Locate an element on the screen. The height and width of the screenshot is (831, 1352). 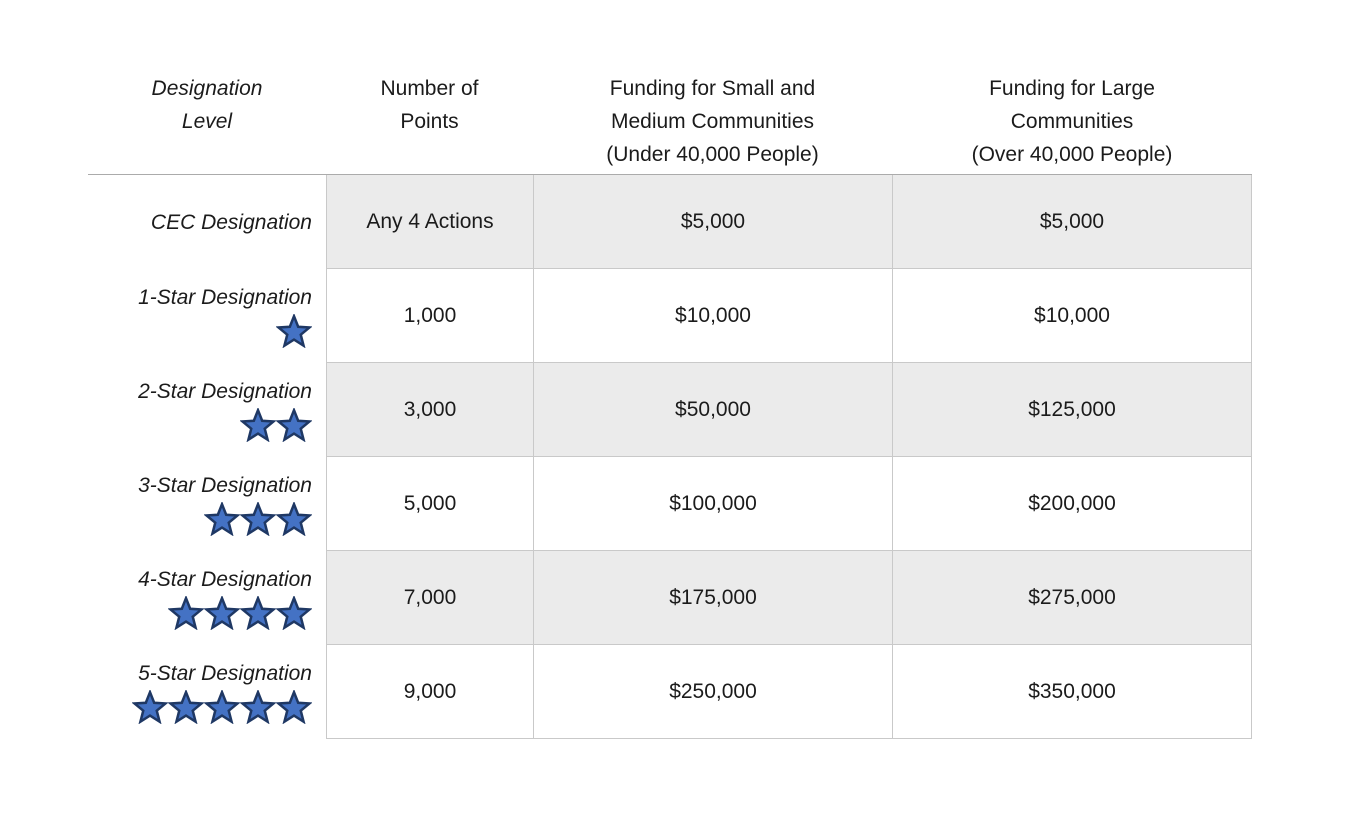
designation-level-label: 5-Star Designation is located at coordinates (225, 673).